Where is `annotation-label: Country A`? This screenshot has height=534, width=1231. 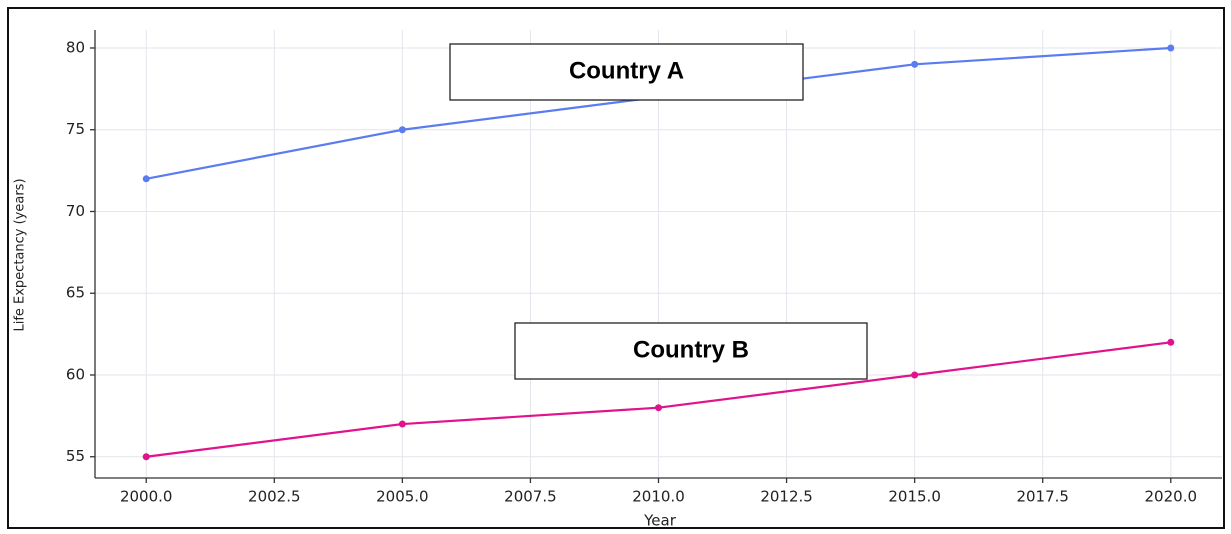 annotation-label: Country A is located at coordinates (626, 70).